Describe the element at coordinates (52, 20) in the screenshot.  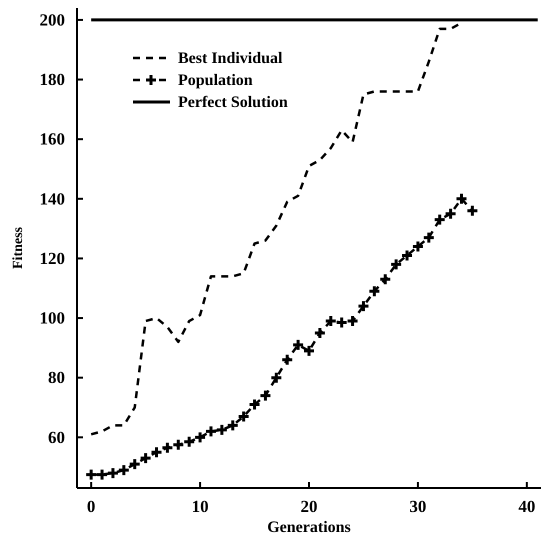
I see `y-tick-label: 200` at that location.